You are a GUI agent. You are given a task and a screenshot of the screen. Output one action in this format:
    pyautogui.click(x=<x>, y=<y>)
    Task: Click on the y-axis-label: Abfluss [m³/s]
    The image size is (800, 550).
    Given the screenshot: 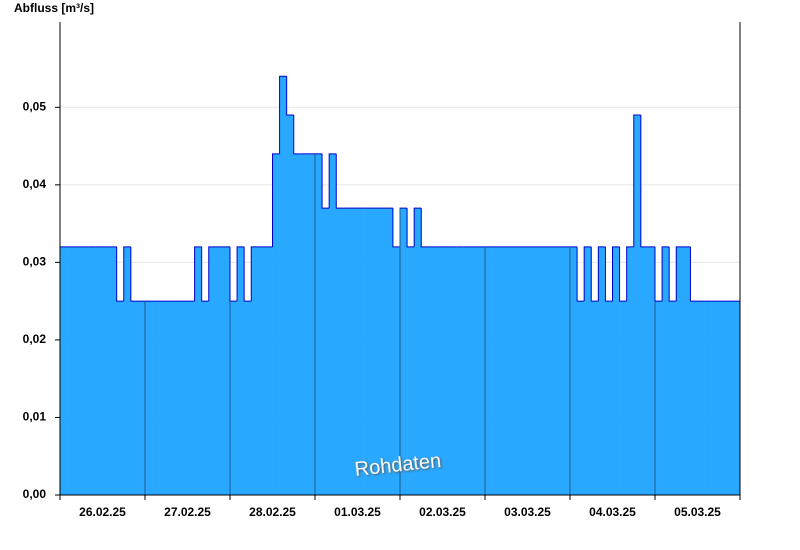 What is the action you would take?
    pyautogui.click(x=54, y=8)
    